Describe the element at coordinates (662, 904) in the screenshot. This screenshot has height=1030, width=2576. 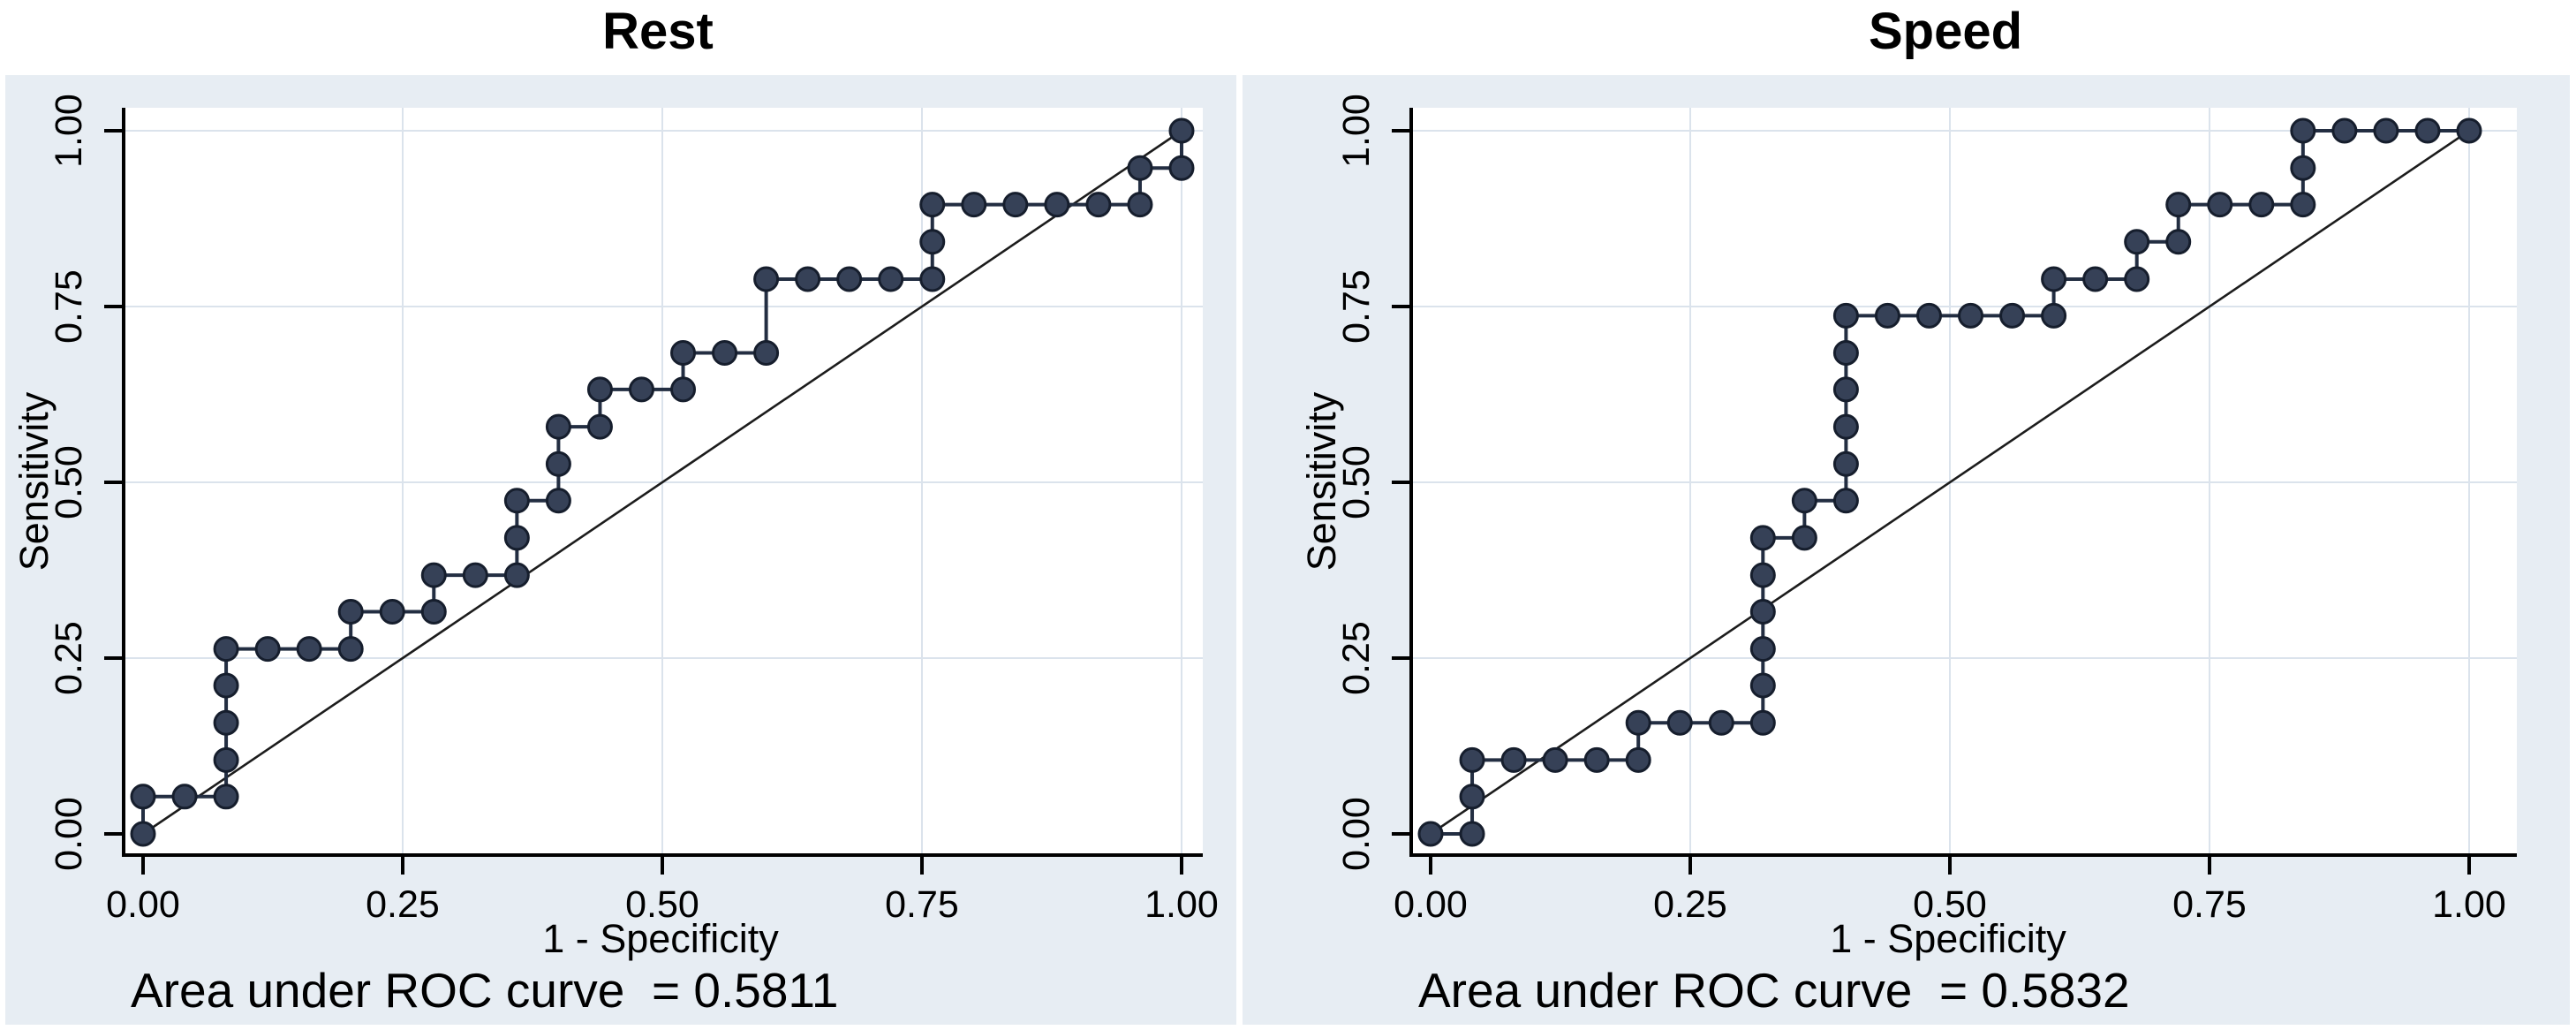
I see `x-tick-label: 0.50` at that location.